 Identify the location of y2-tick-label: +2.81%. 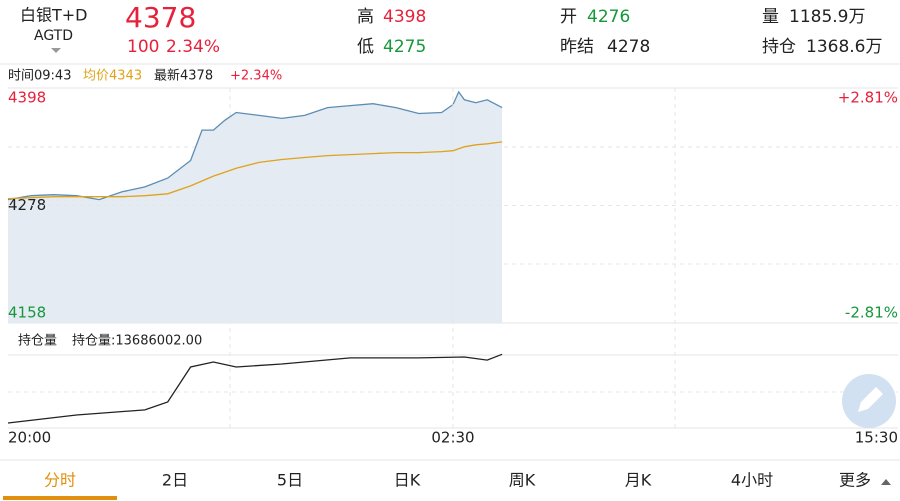
(868, 98).